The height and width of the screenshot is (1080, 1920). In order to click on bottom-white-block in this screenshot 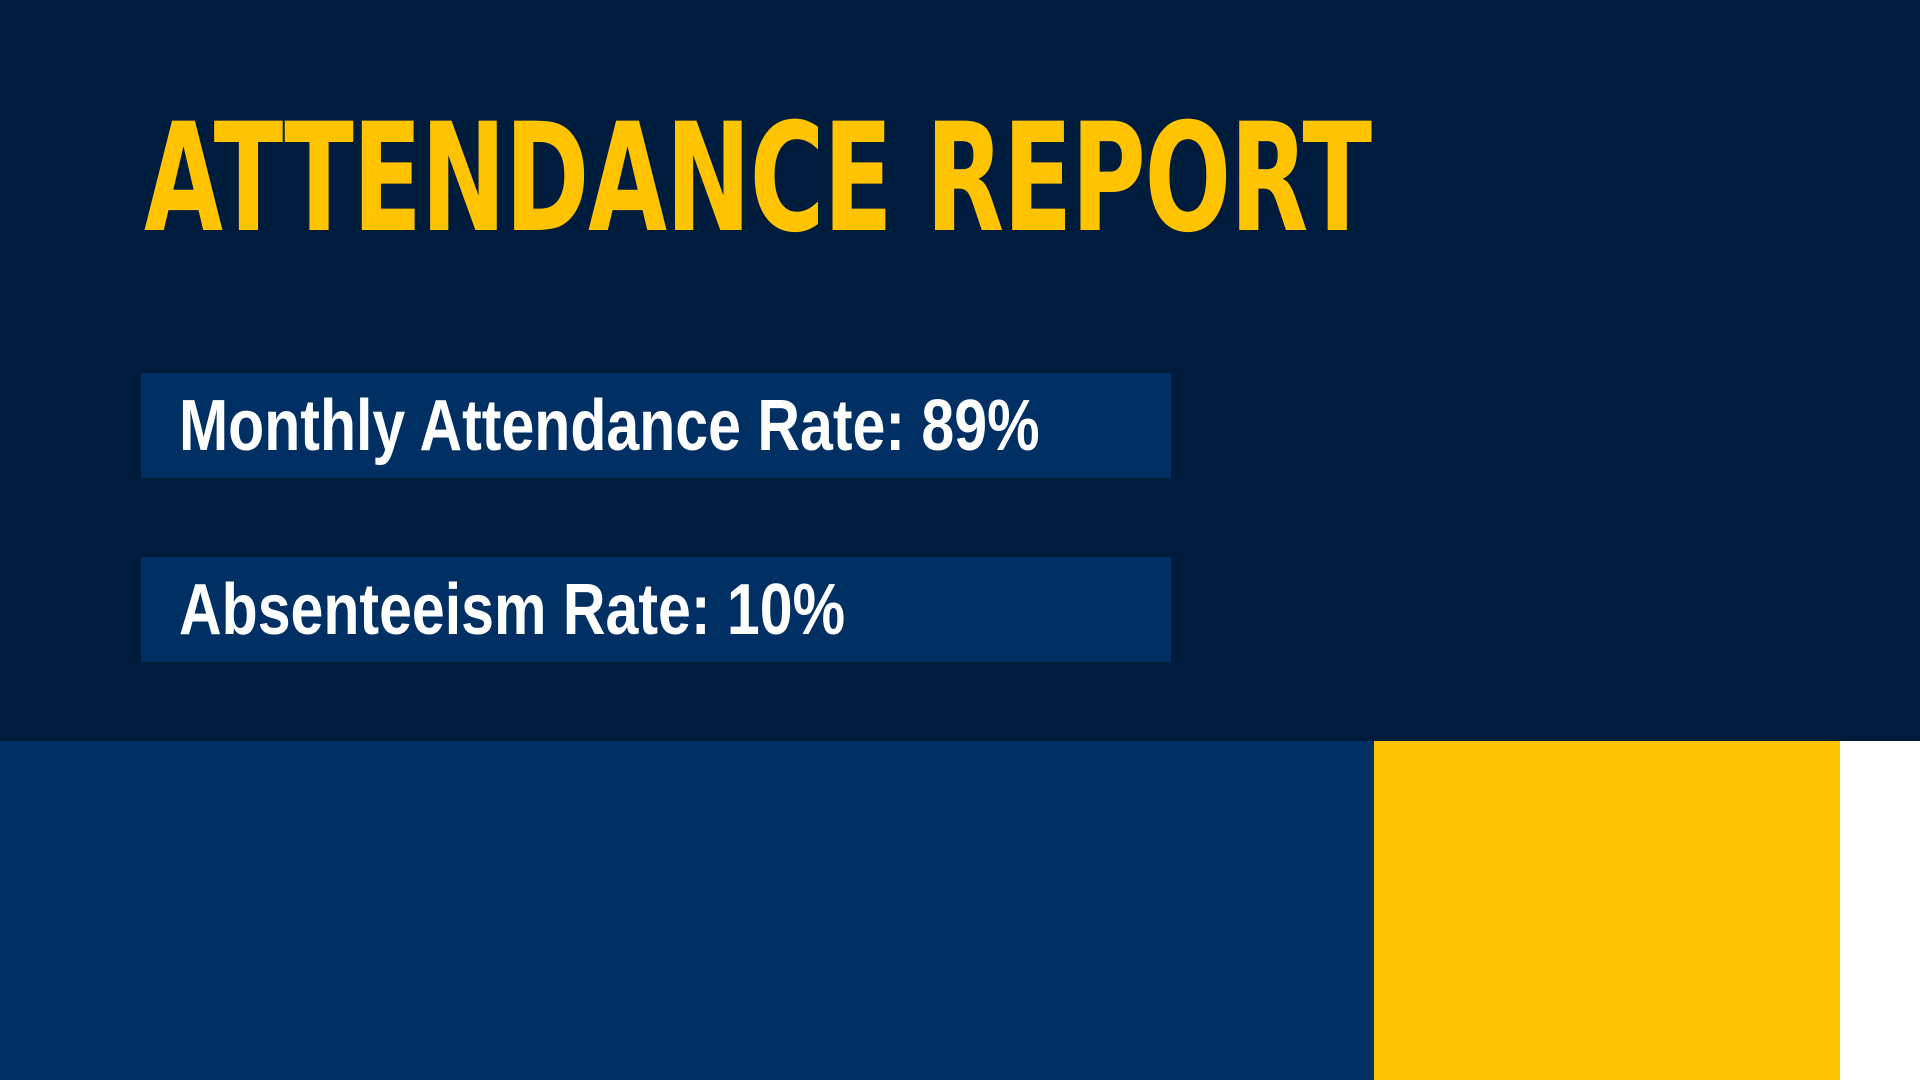, I will do `click(1880, 910)`.